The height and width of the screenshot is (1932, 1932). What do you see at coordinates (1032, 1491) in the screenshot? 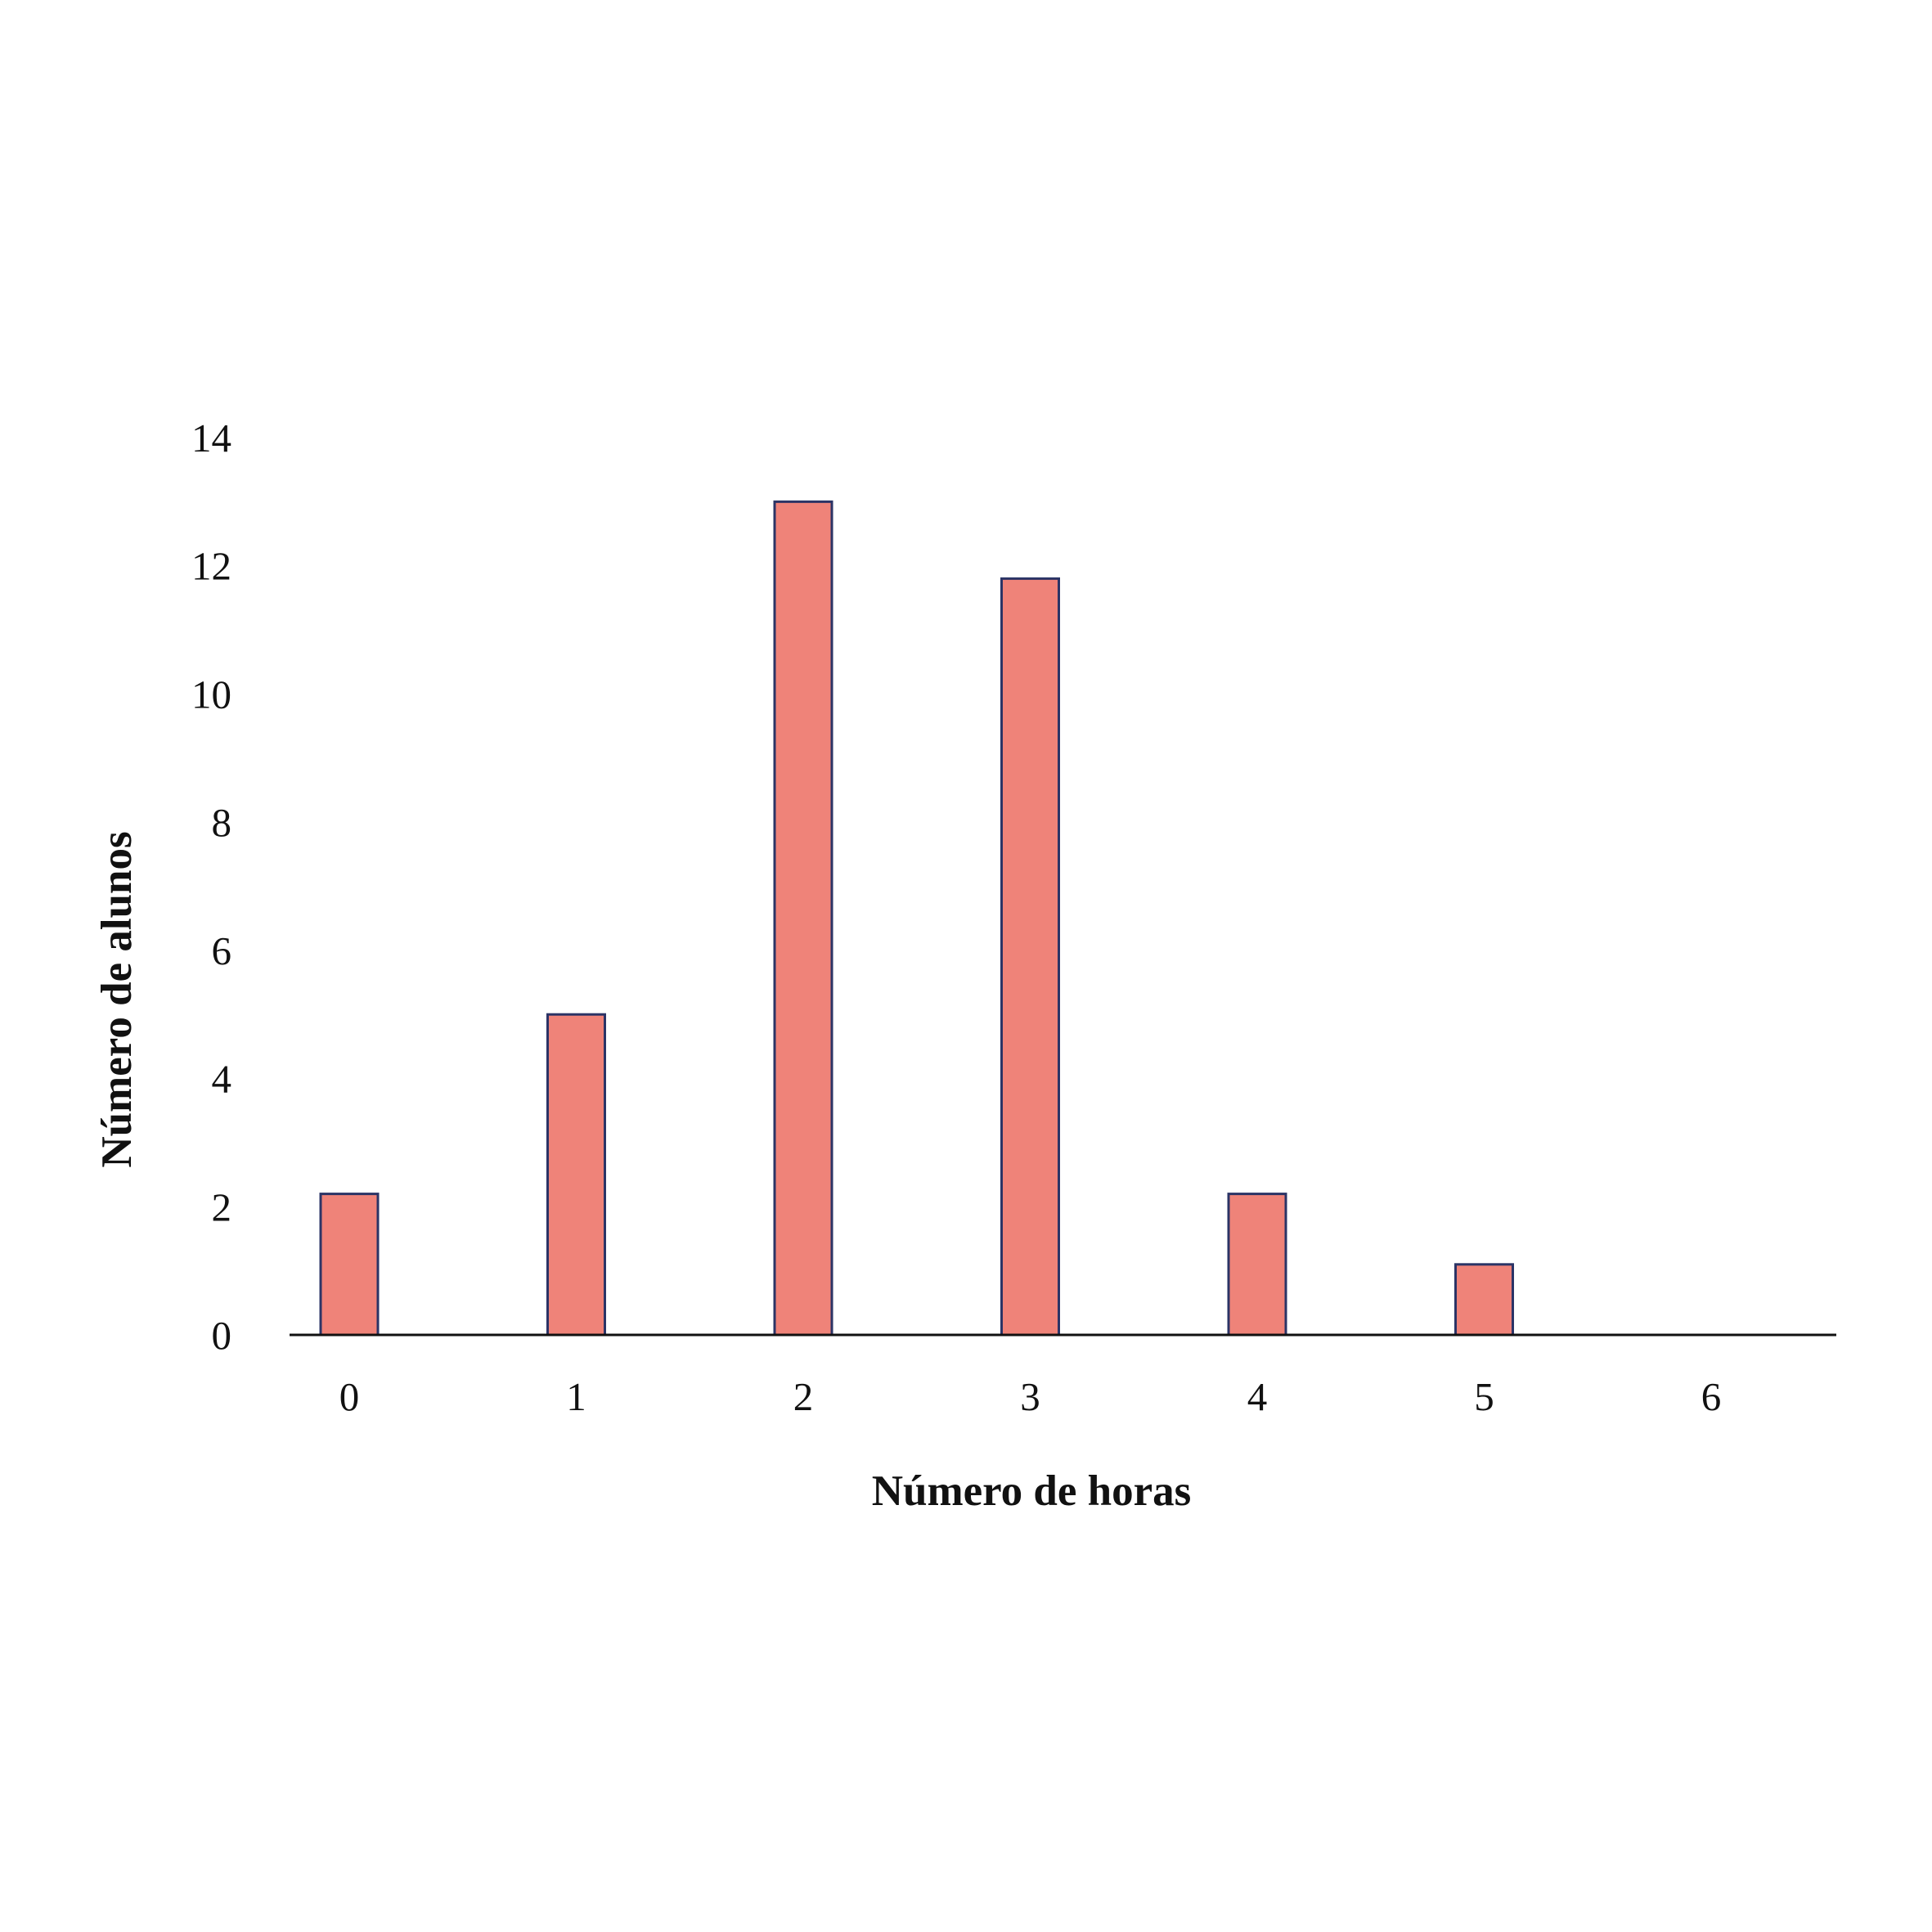
I see `x-axis-title: Número de horas` at bounding box center [1032, 1491].